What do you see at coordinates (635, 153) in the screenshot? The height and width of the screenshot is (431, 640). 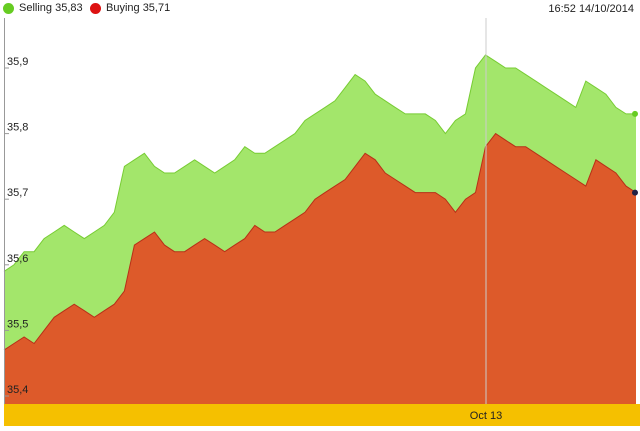 I see `series-endpoints` at bounding box center [635, 153].